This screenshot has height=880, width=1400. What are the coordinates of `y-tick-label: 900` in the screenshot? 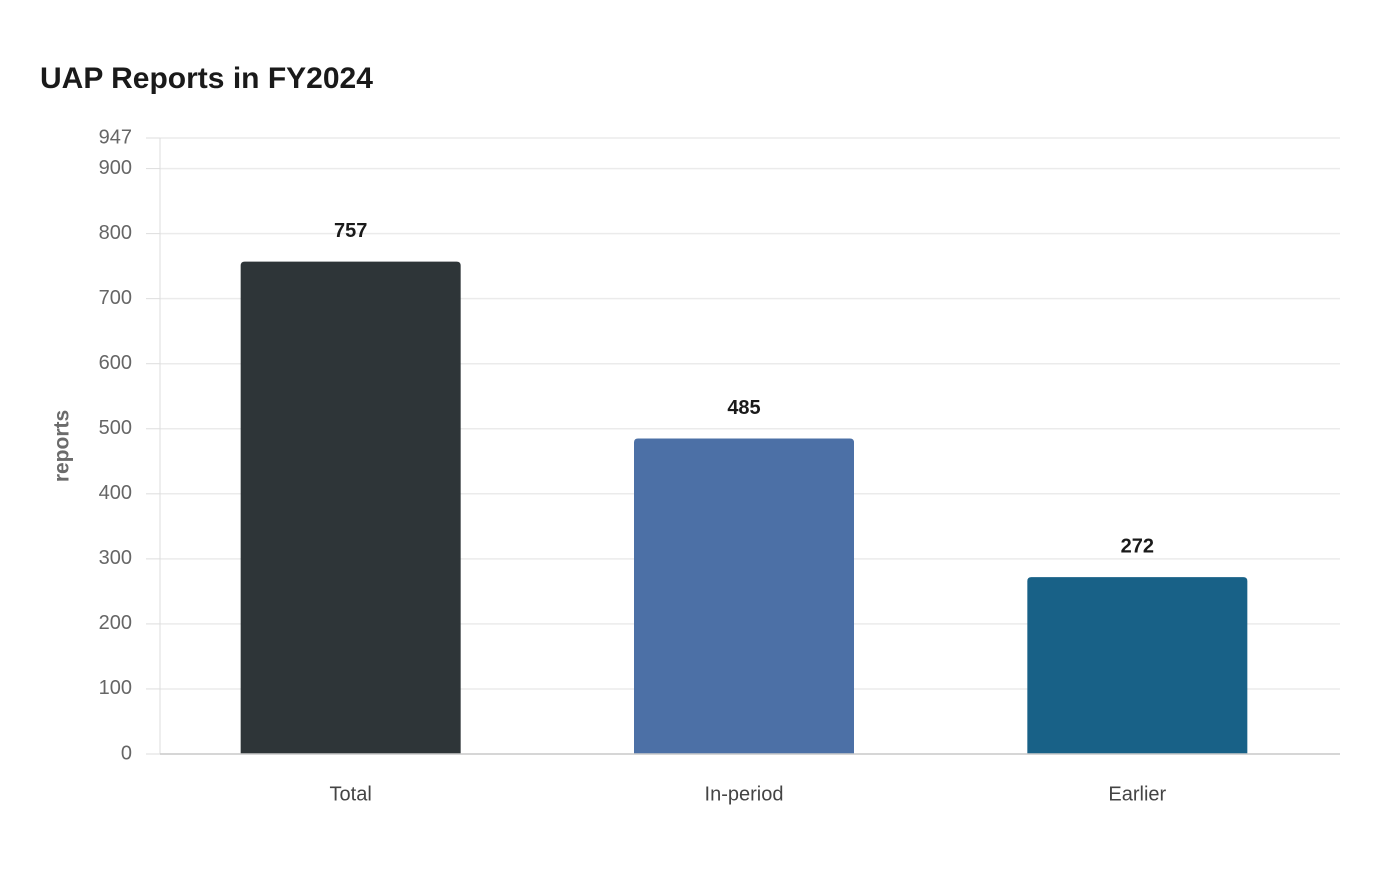 It's located at (115, 168).